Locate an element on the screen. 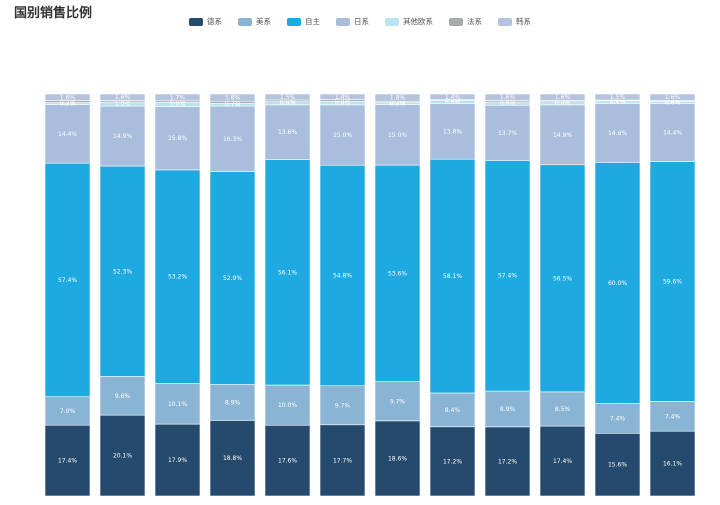 This screenshot has width=720, height=505. data-label: 0.2% is located at coordinates (618, 100).